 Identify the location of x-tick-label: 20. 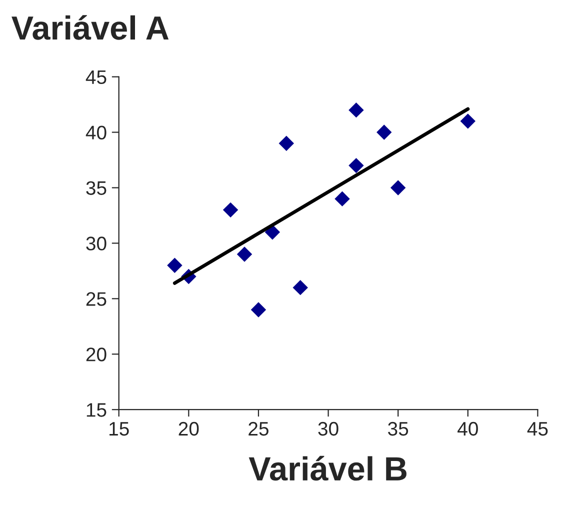
(188, 429).